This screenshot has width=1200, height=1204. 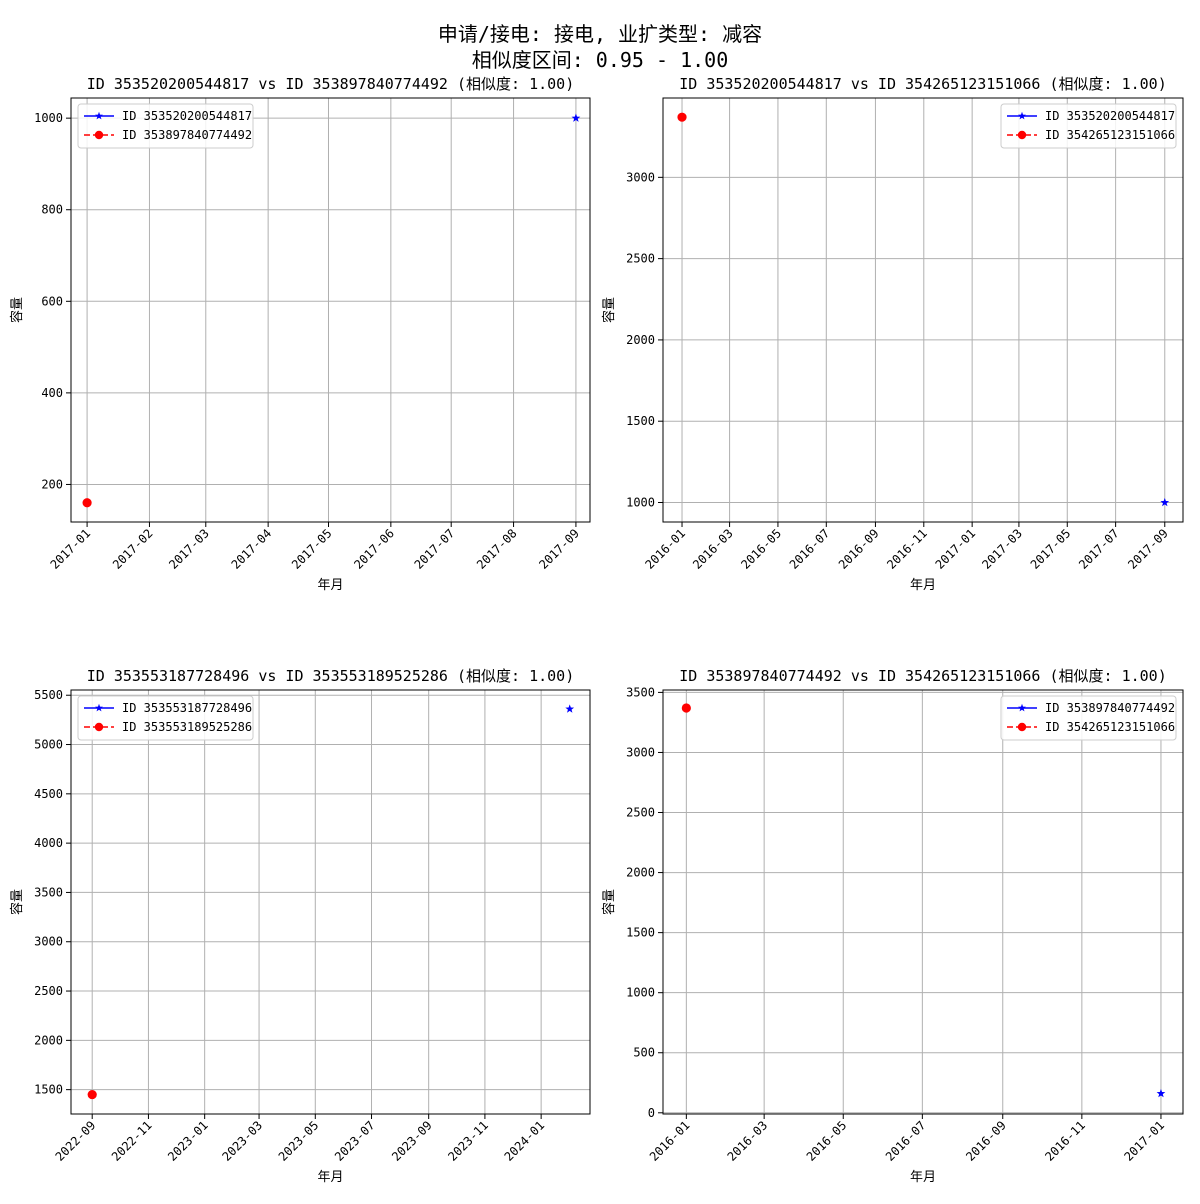 I want to click on x-tick-label: 2017-05, so click(x=312, y=549).